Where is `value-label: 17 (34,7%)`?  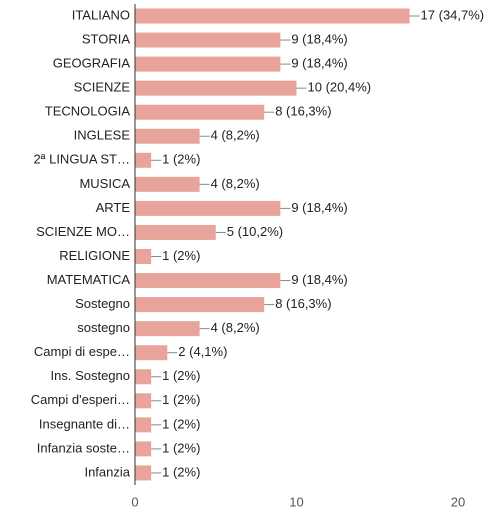
value-label: 17 (34,7%) is located at coordinates (453, 14).